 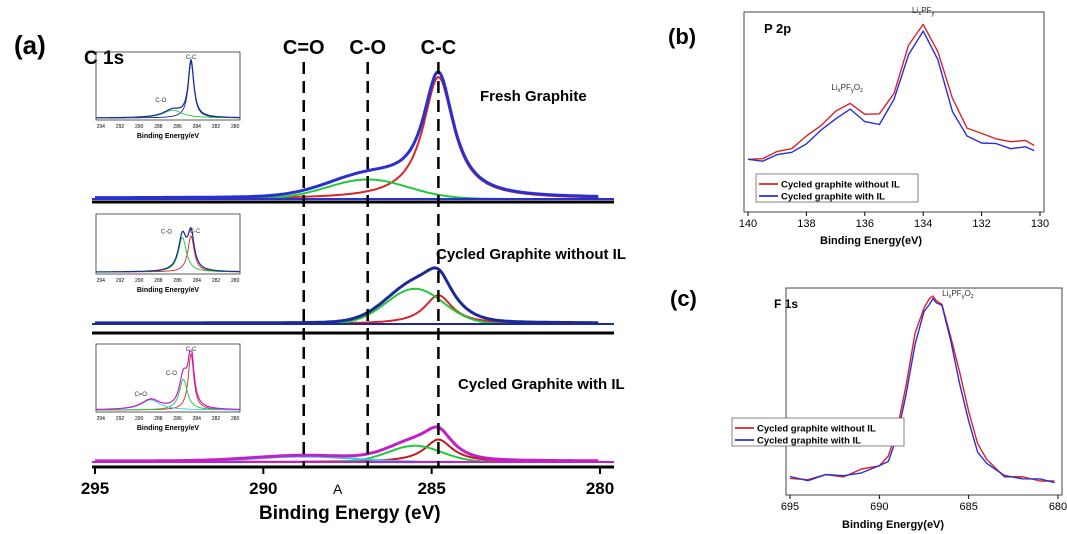 What do you see at coordinates (533, 96) in the screenshot?
I see `row-label-fresh: Fresh Graphite` at bounding box center [533, 96].